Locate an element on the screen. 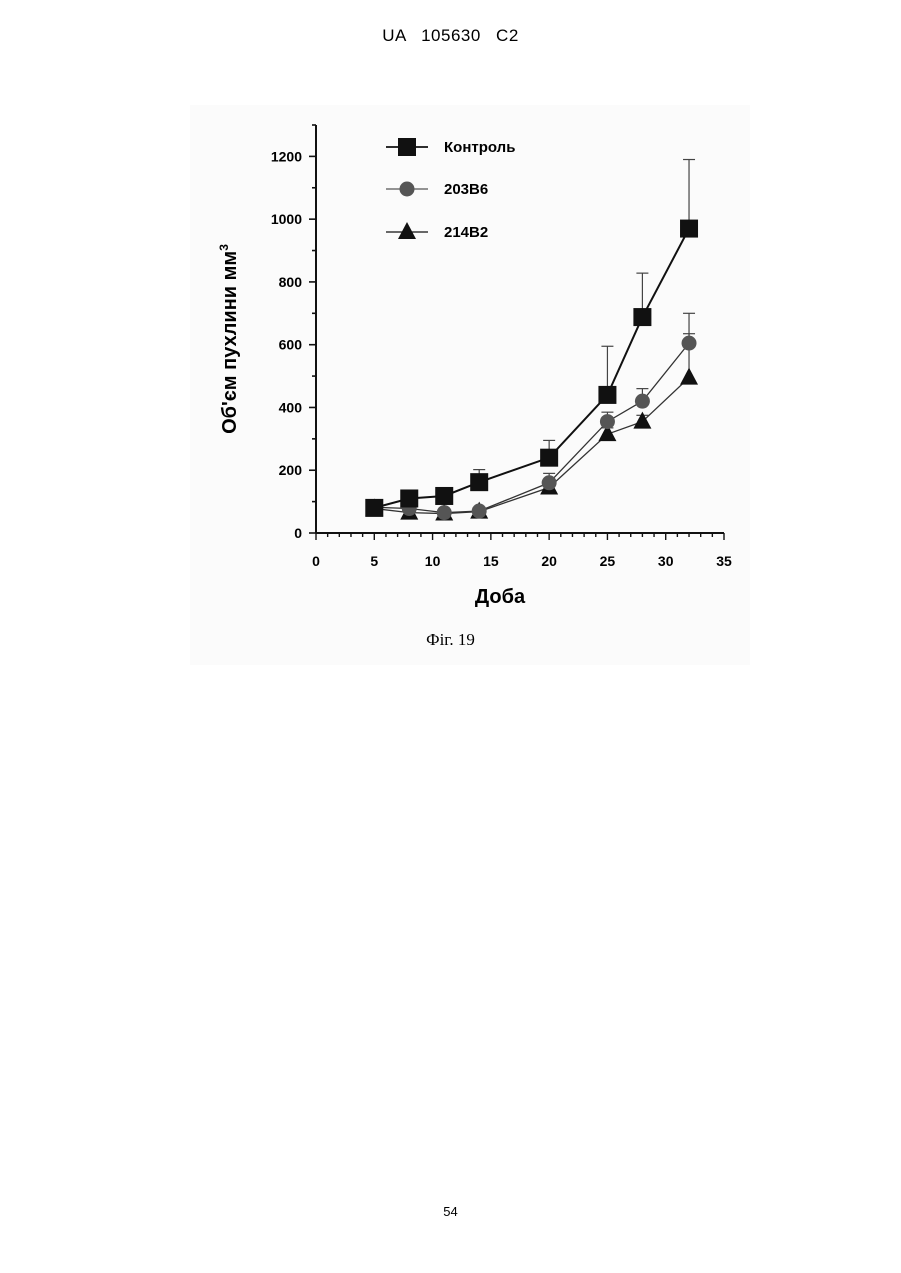 Image resolution: width=901 pixels, height=1273 pixels. series-line is located at coordinates (531, 368).